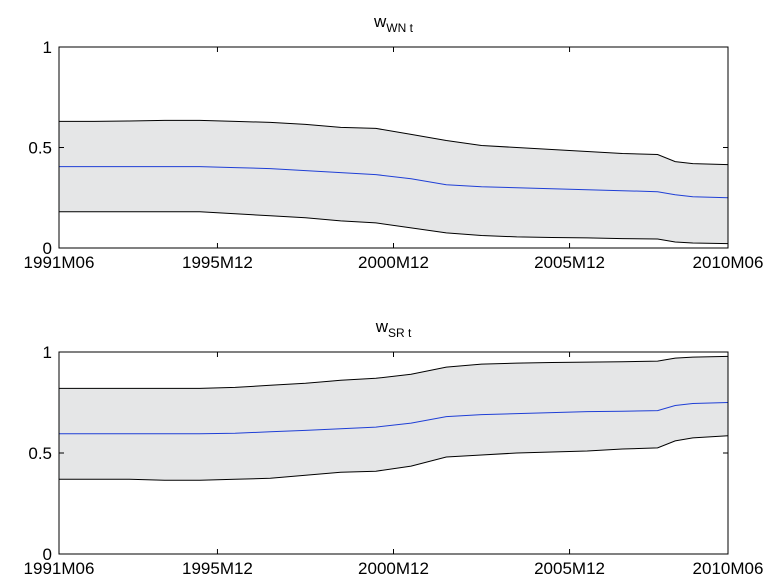 This screenshot has height=581, width=779. I want to click on panel-title-subscript: SR t, so click(400, 333).